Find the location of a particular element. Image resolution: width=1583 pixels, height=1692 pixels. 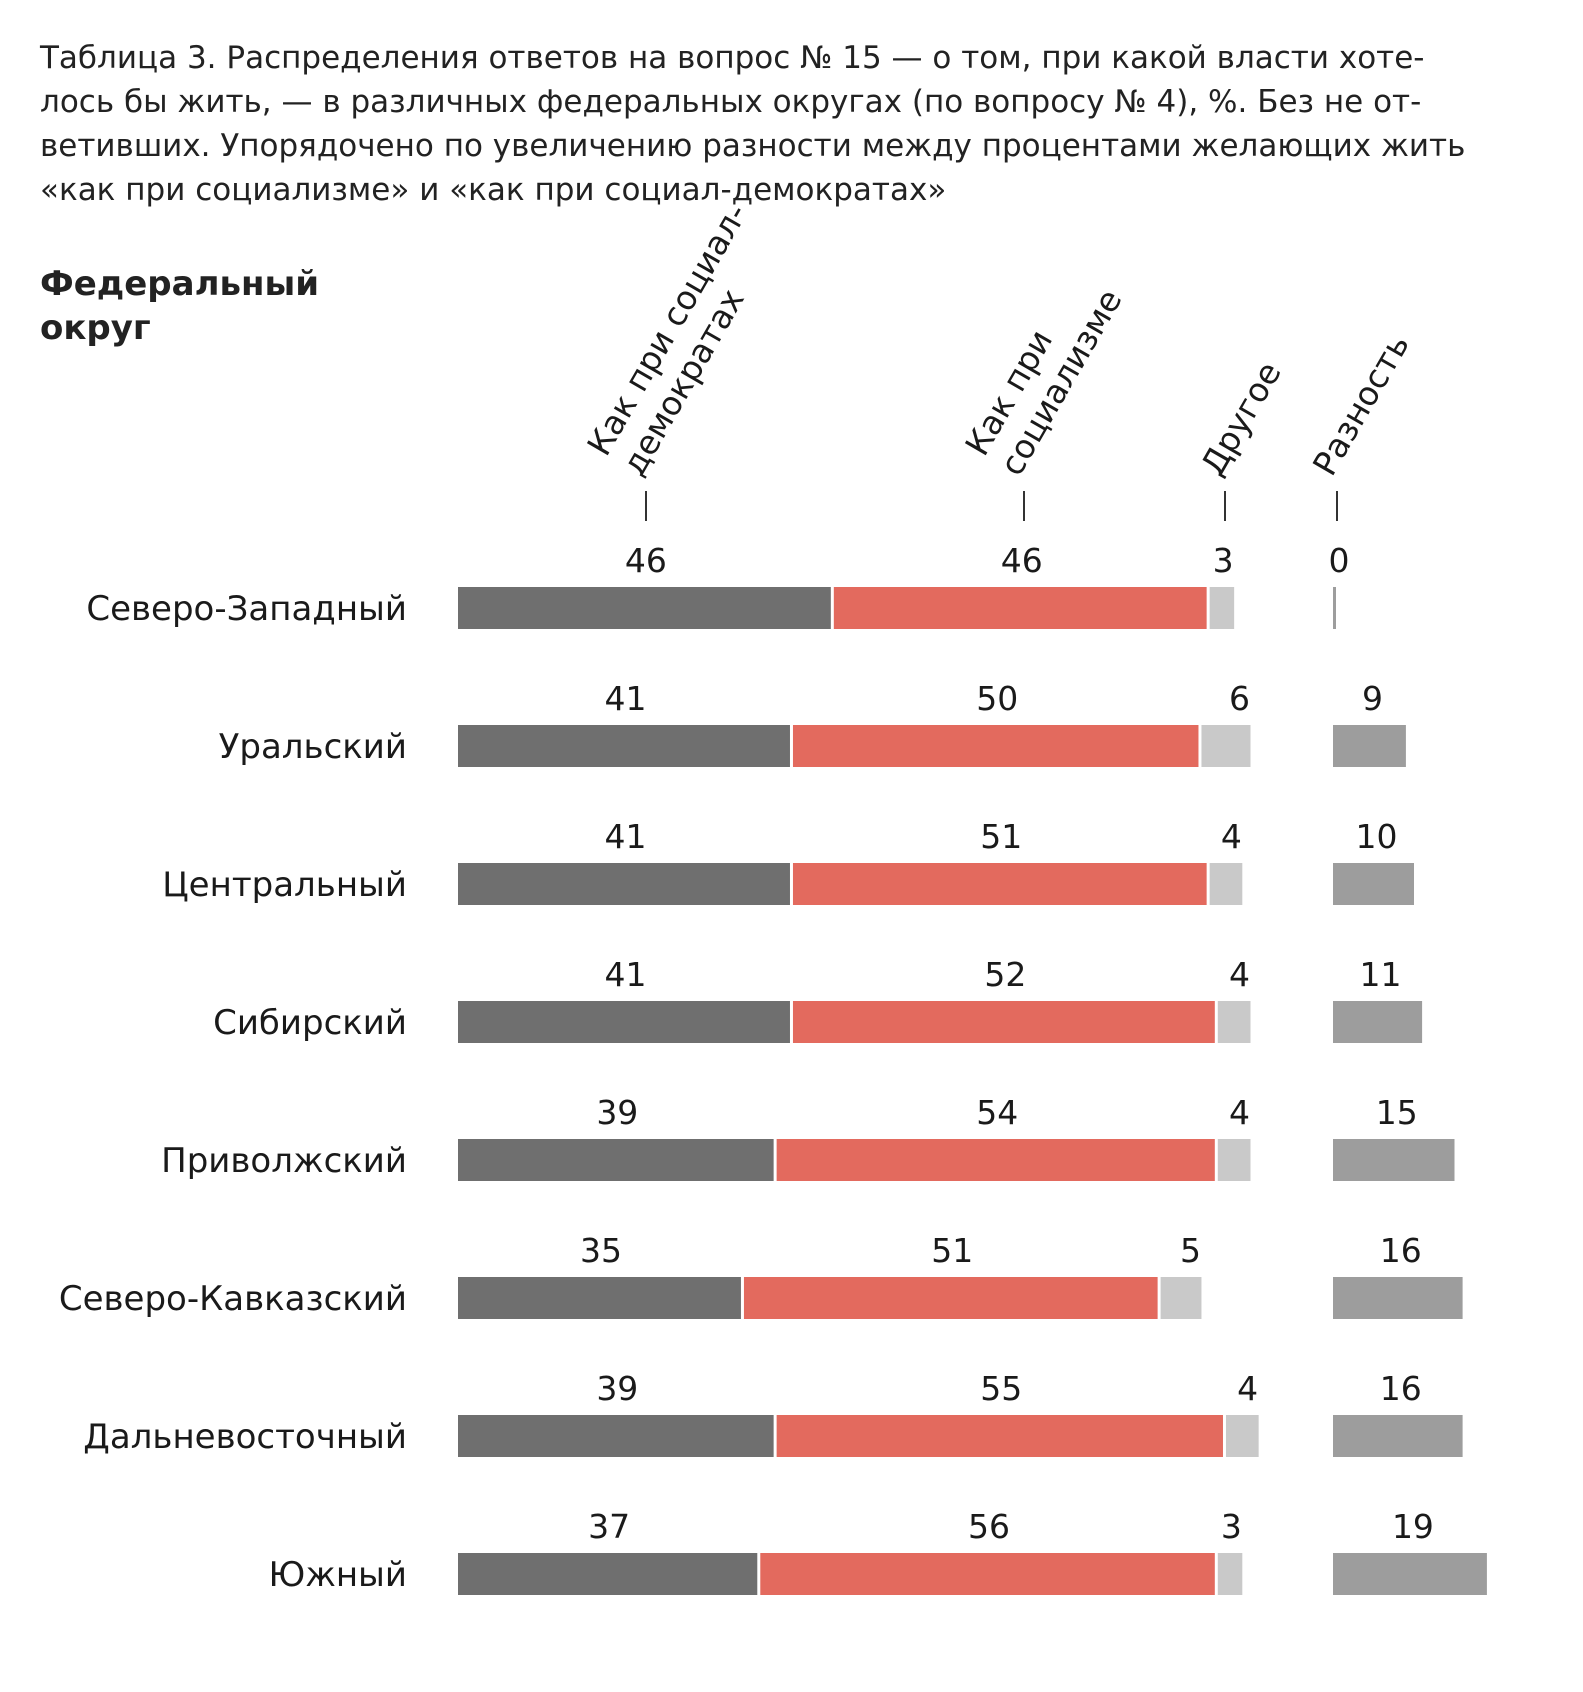

column-header: Разность is located at coordinates (1361, 404).